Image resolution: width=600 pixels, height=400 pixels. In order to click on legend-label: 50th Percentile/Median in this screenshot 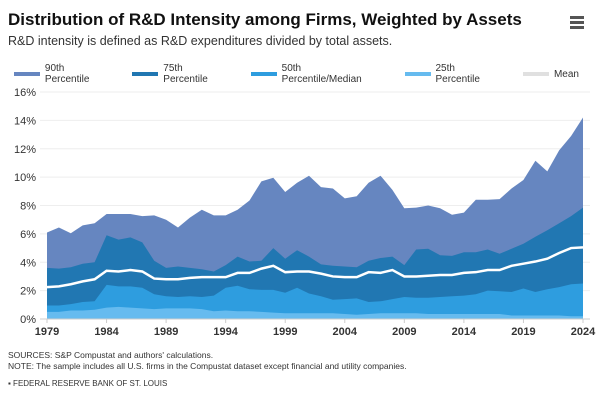, I will do `click(321, 74)`.